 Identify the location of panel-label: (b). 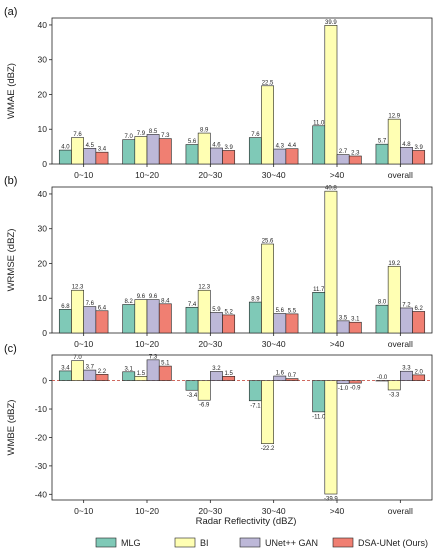
(10, 181).